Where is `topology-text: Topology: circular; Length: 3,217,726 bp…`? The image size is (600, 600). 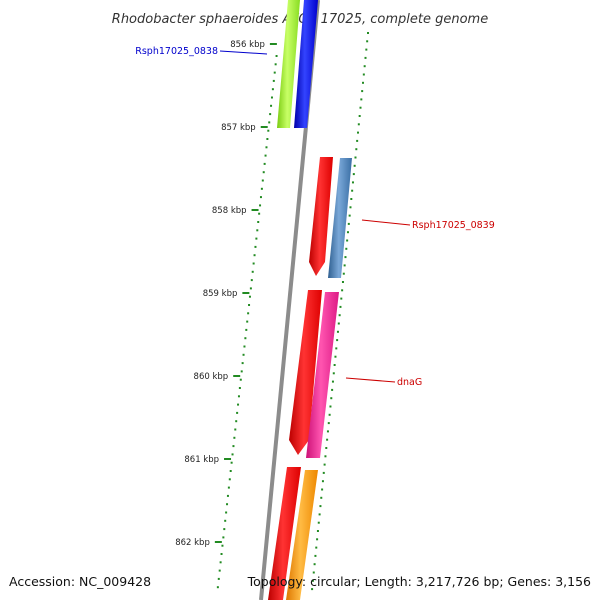 topology-text: Topology: circular; Length: 3,217,726 bp… is located at coordinates (419, 581).